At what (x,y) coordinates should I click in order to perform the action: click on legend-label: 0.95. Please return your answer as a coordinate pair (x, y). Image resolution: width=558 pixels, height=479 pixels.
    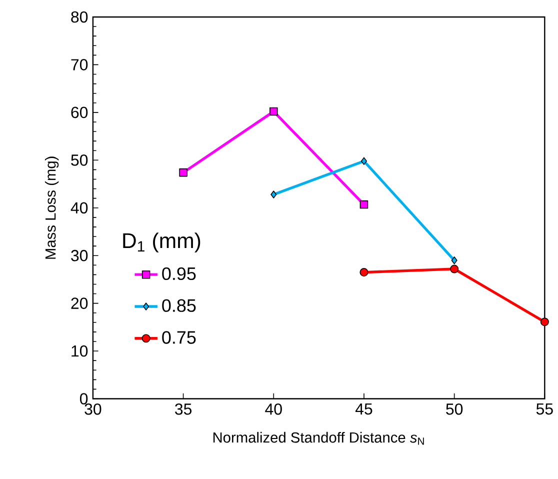
    Looking at the image, I should click on (179, 273).